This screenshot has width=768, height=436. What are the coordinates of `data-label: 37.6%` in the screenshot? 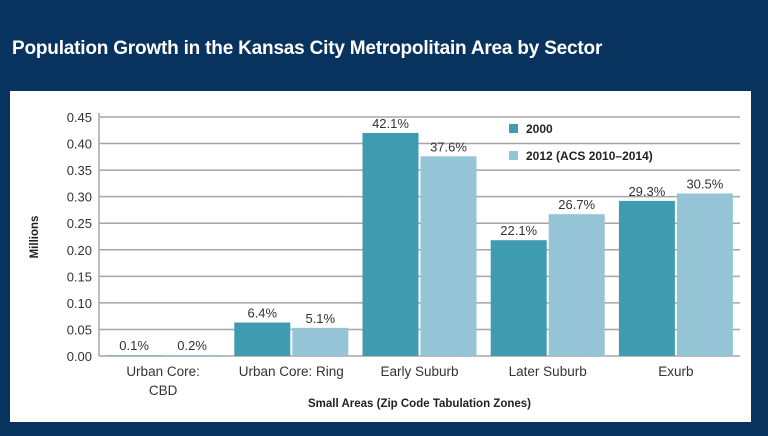 It's located at (448, 146).